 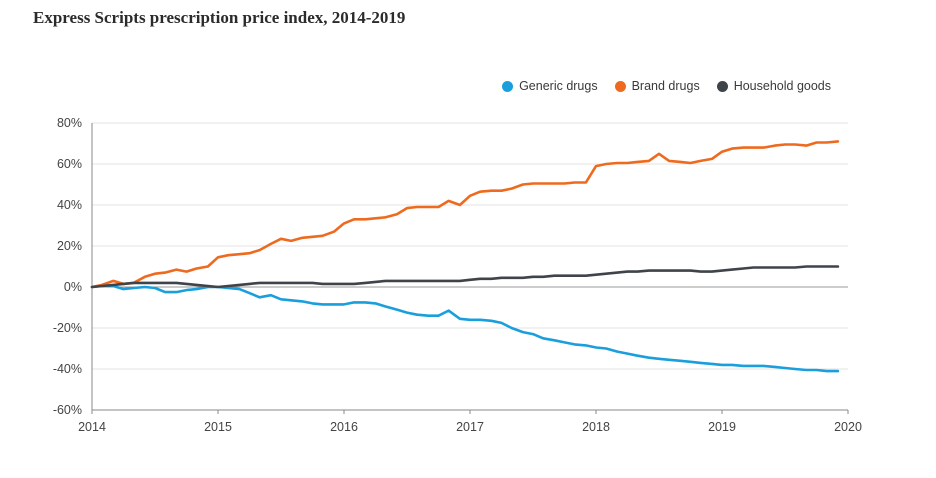 What do you see at coordinates (69, 205) in the screenshot?
I see `y-tick-label: 40%` at bounding box center [69, 205].